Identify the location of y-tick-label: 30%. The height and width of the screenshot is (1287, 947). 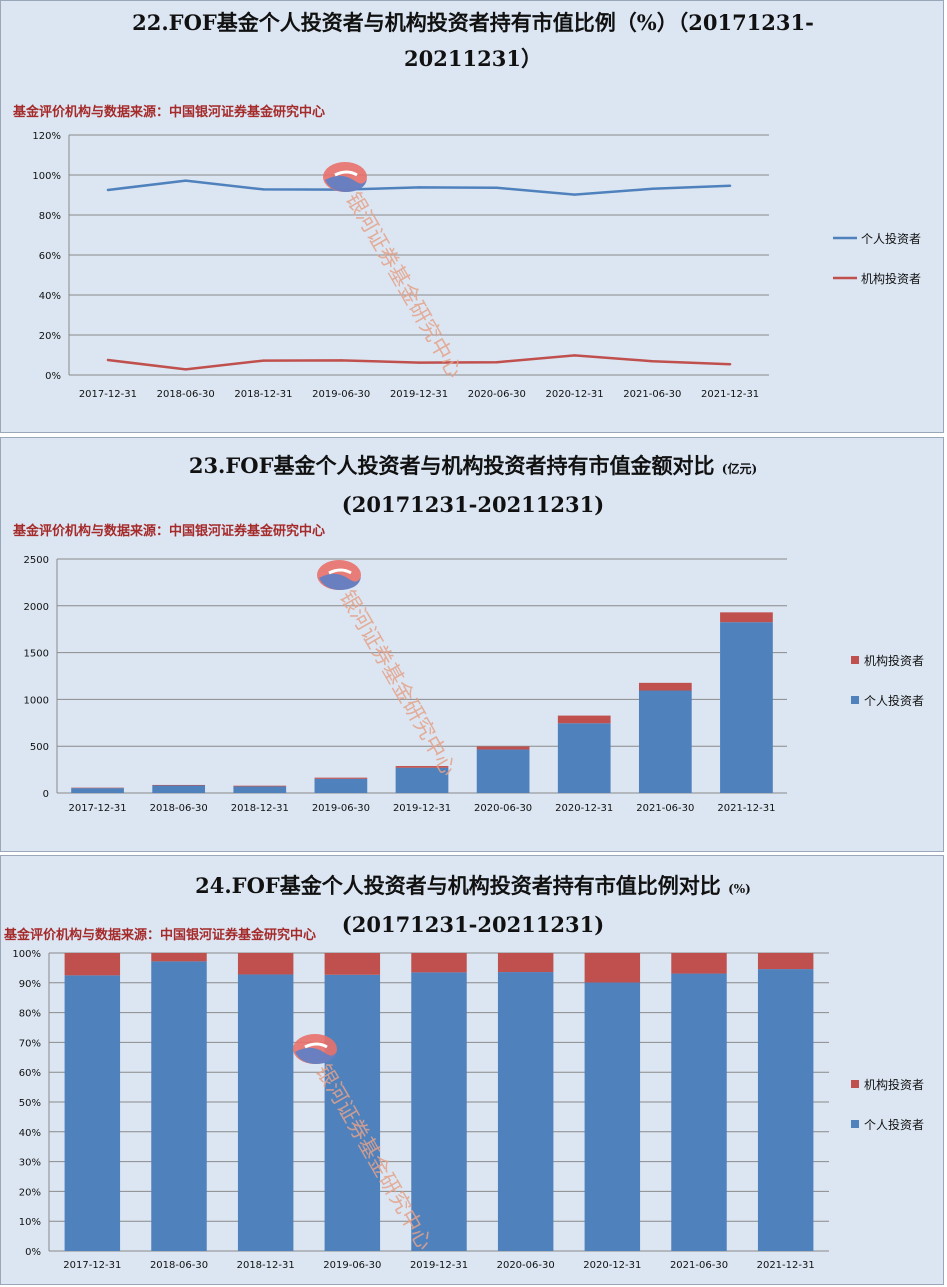
(30, 1163).